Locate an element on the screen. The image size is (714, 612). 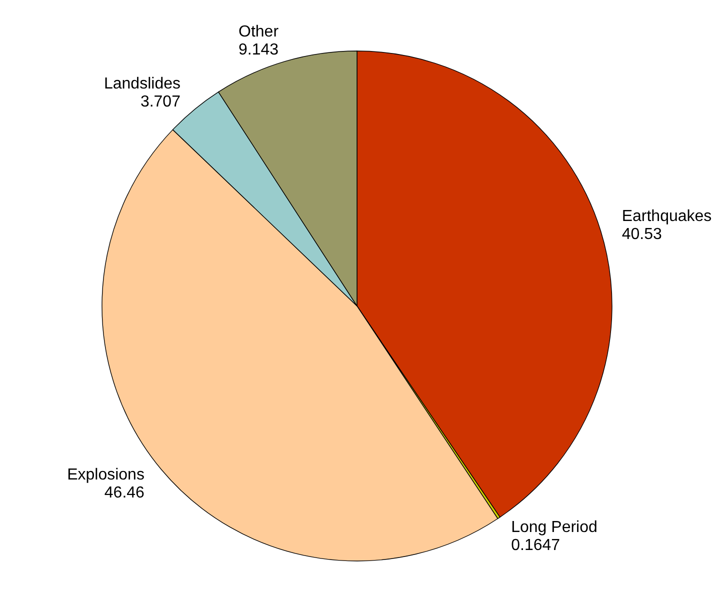
slice-label: Earthquakes is located at coordinates (667, 216).